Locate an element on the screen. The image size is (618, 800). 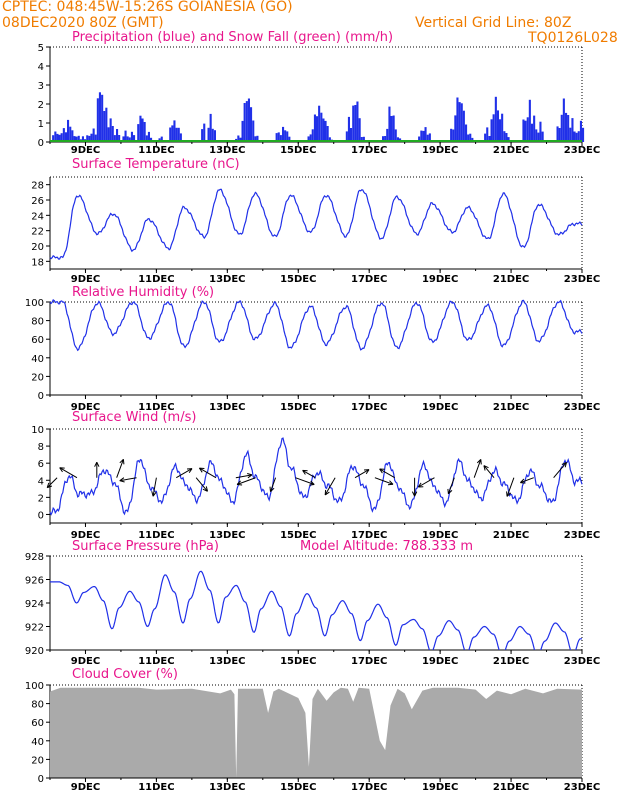
y-tick-label: 928 is located at coordinates (34, 557).